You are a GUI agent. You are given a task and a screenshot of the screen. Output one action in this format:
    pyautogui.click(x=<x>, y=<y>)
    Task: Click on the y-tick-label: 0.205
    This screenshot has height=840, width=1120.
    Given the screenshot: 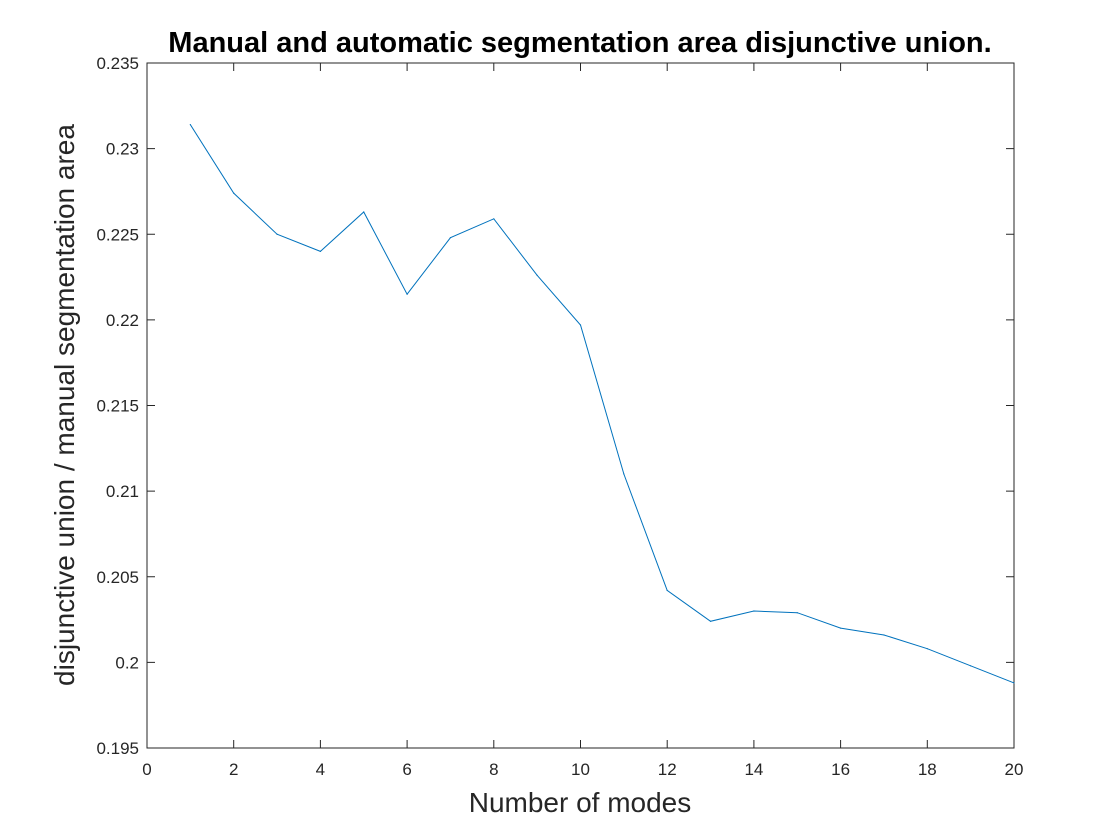 What is the action you would take?
    pyautogui.click(x=117, y=577)
    